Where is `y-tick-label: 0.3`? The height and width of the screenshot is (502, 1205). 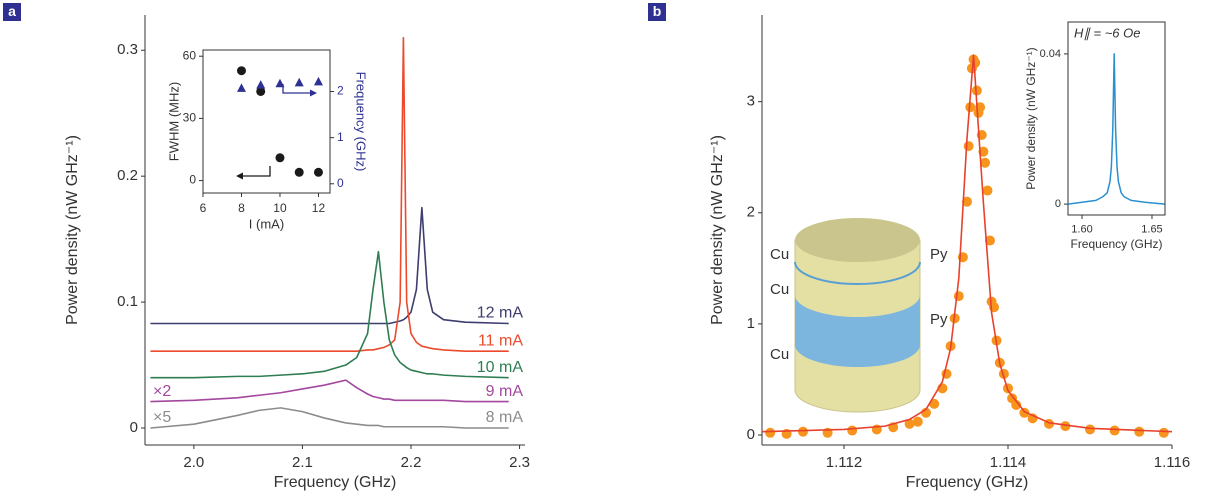 y-tick-label: 0.3 is located at coordinates (127, 49).